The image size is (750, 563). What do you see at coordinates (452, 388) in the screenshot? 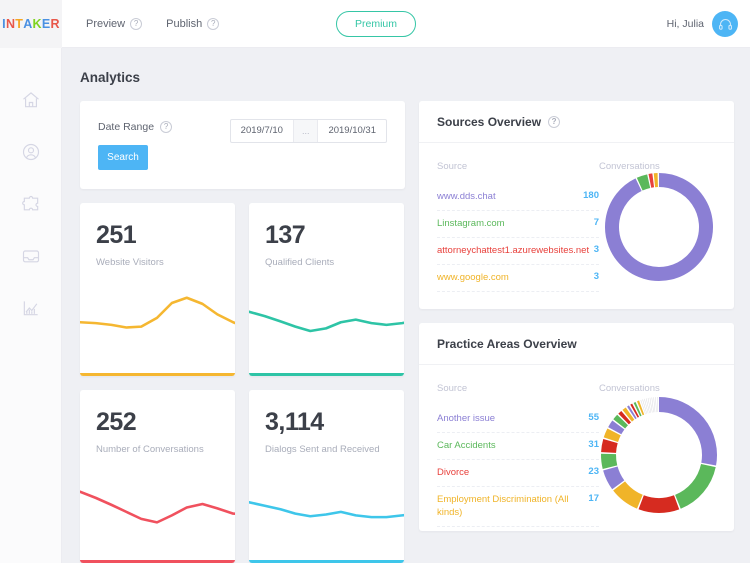
I see `practice-col-source: Source` at bounding box center [452, 388].